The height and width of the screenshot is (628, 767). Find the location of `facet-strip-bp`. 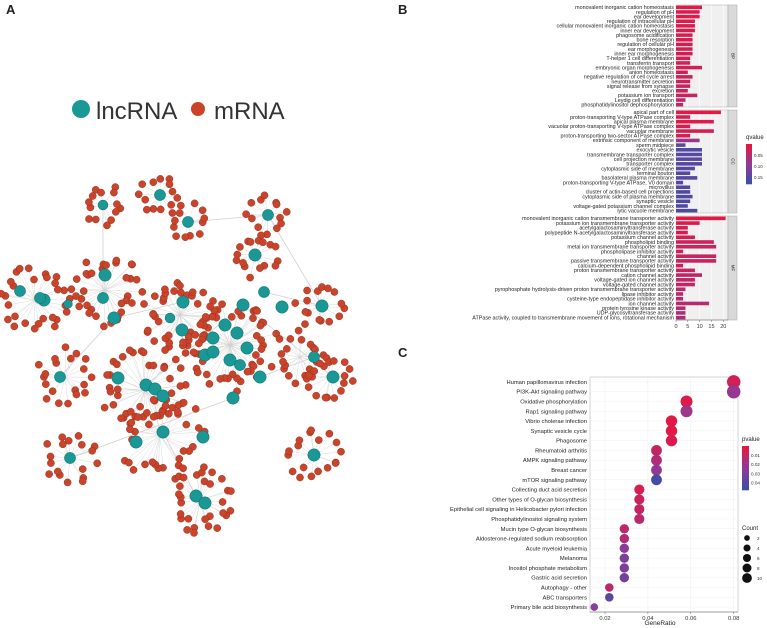

facet-strip-bp is located at coordinates (732, 56).